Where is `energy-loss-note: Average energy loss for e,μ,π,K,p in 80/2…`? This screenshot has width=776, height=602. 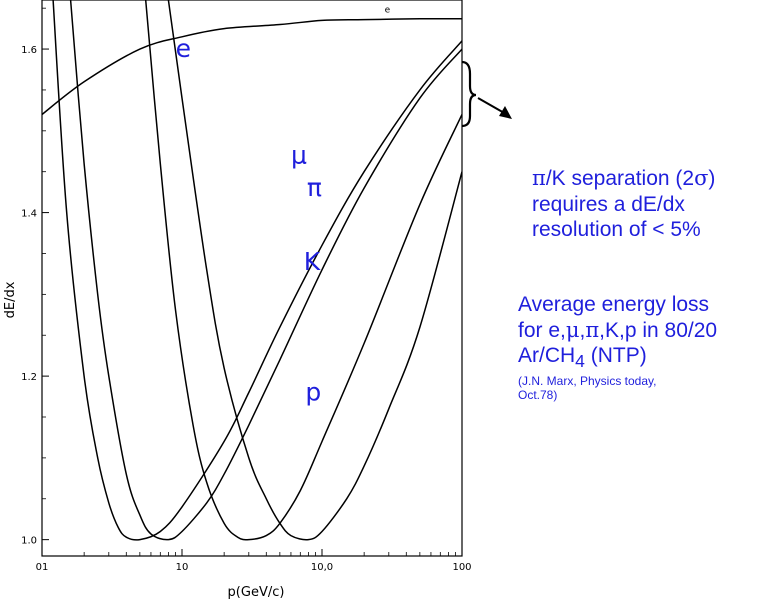
energy-loss-note: Average energy loss for e,μ,π,K,p in 80/2… is located at coordinates (617, 347).